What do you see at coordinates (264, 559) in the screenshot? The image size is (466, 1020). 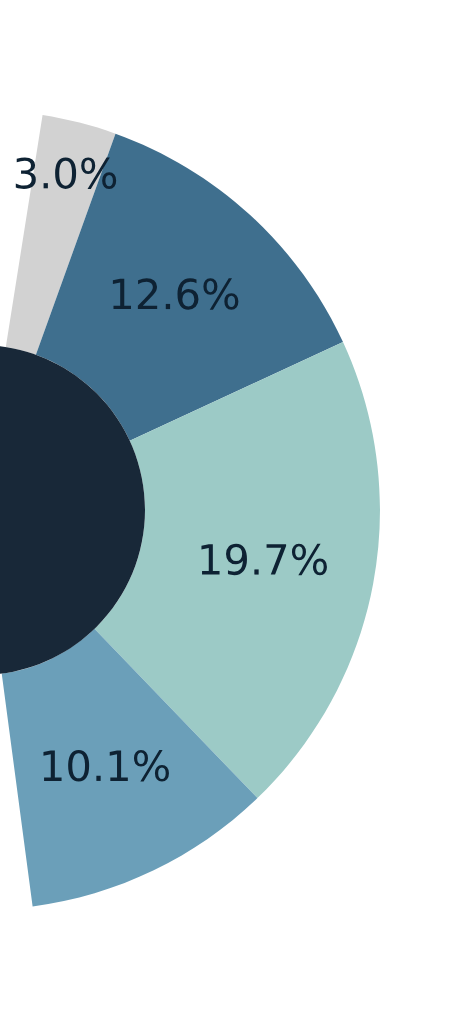 I see `data-label: 19.7%` at bounding box center [264, 559].